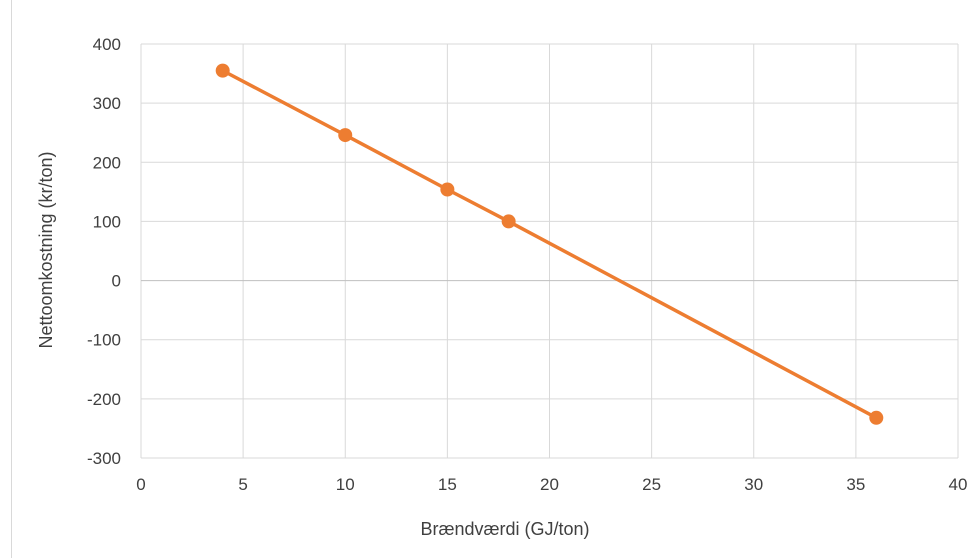  I want to click on y-tick-label: 200, so click(107, 162).